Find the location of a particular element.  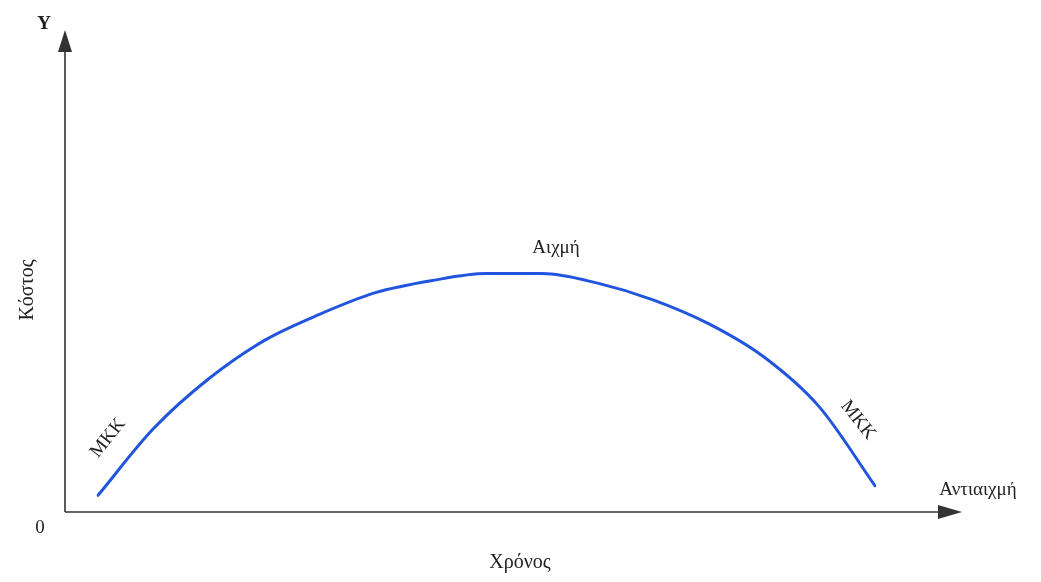

text: Αιχμή is located at coordinates (556, 246).